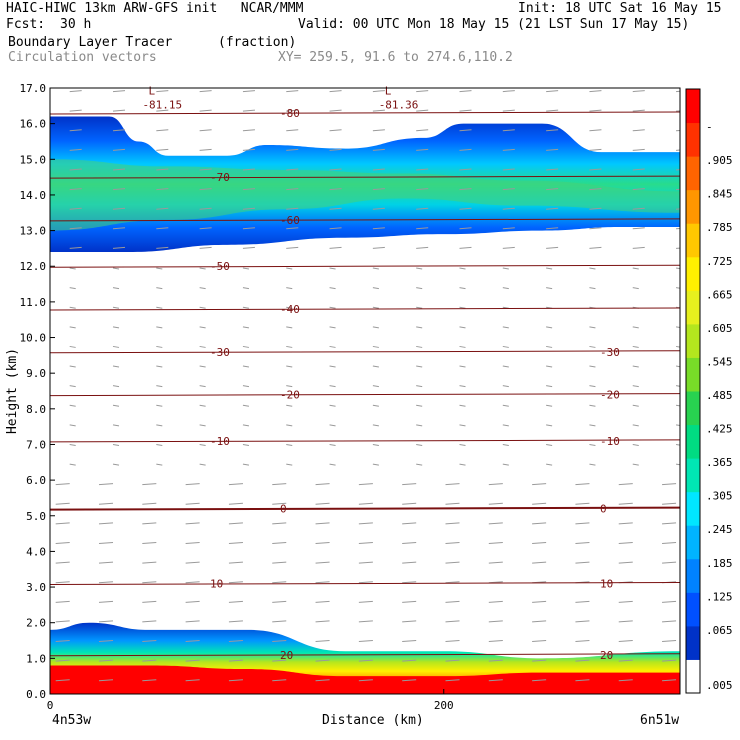 The height and width of the screenshot is (740, 740). What do you see at coordinates (33, 302) in the screenshot?
I see `y-tick-label: 11.0` at bounding box center [33, 302].